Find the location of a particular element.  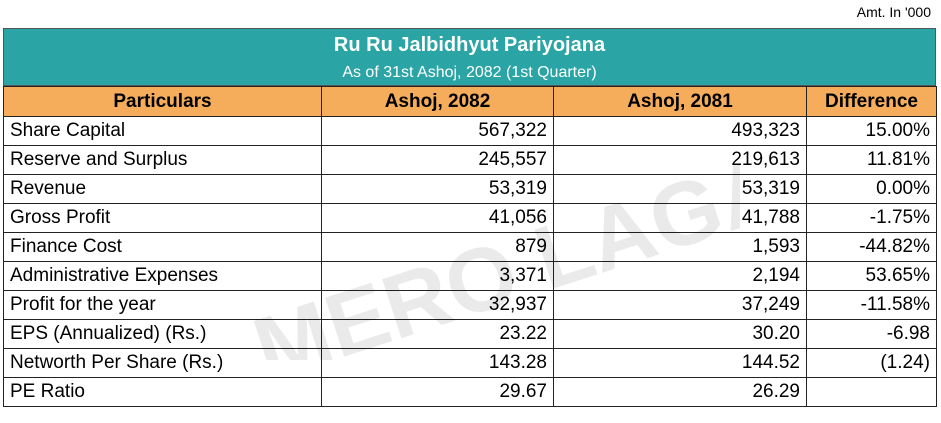

table-row: Finance Cost 879 1,593 -44.82% is located at coordinates (470, 247).